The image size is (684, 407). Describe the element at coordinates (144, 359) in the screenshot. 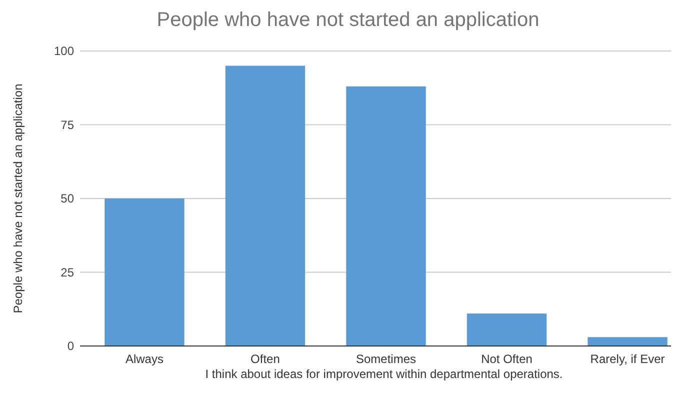

I see `x-tick-label: Always` at that location.